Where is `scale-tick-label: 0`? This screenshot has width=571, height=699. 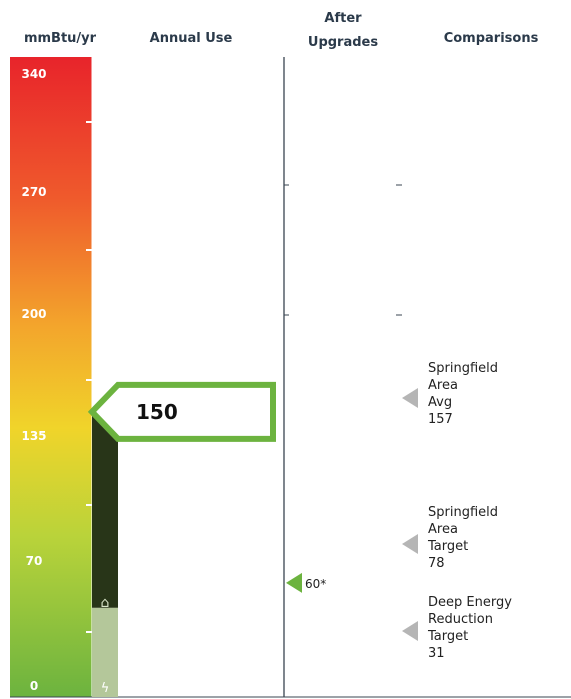 scale-tick-label: 0 is located at coordinates (34, 686).